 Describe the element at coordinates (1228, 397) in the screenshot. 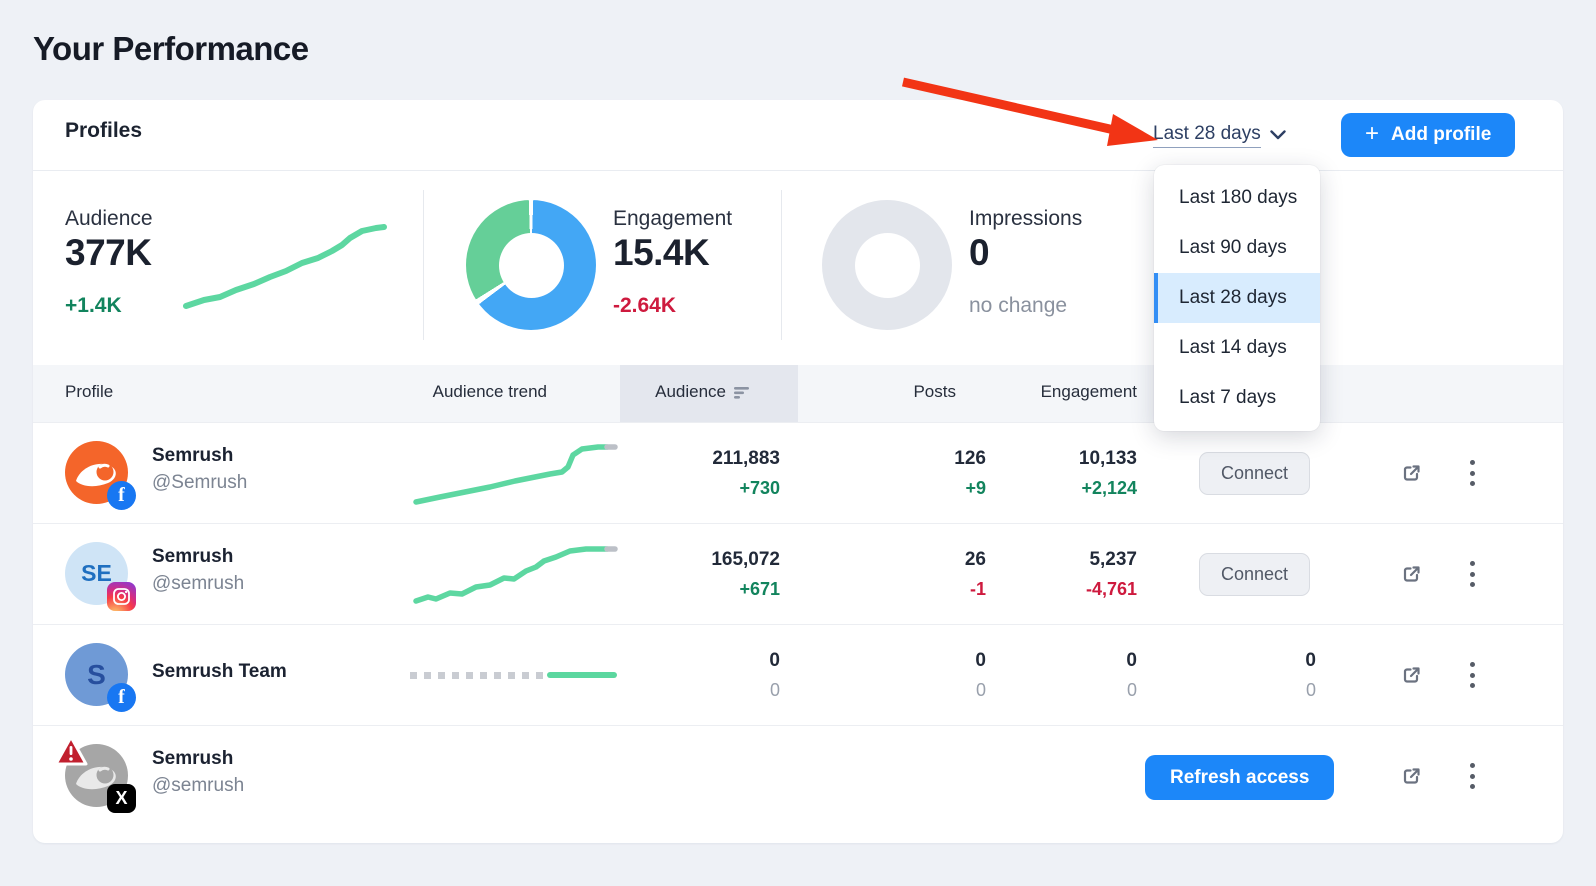

I see `menu-item-last-7-days: Last 7 days` at that location.